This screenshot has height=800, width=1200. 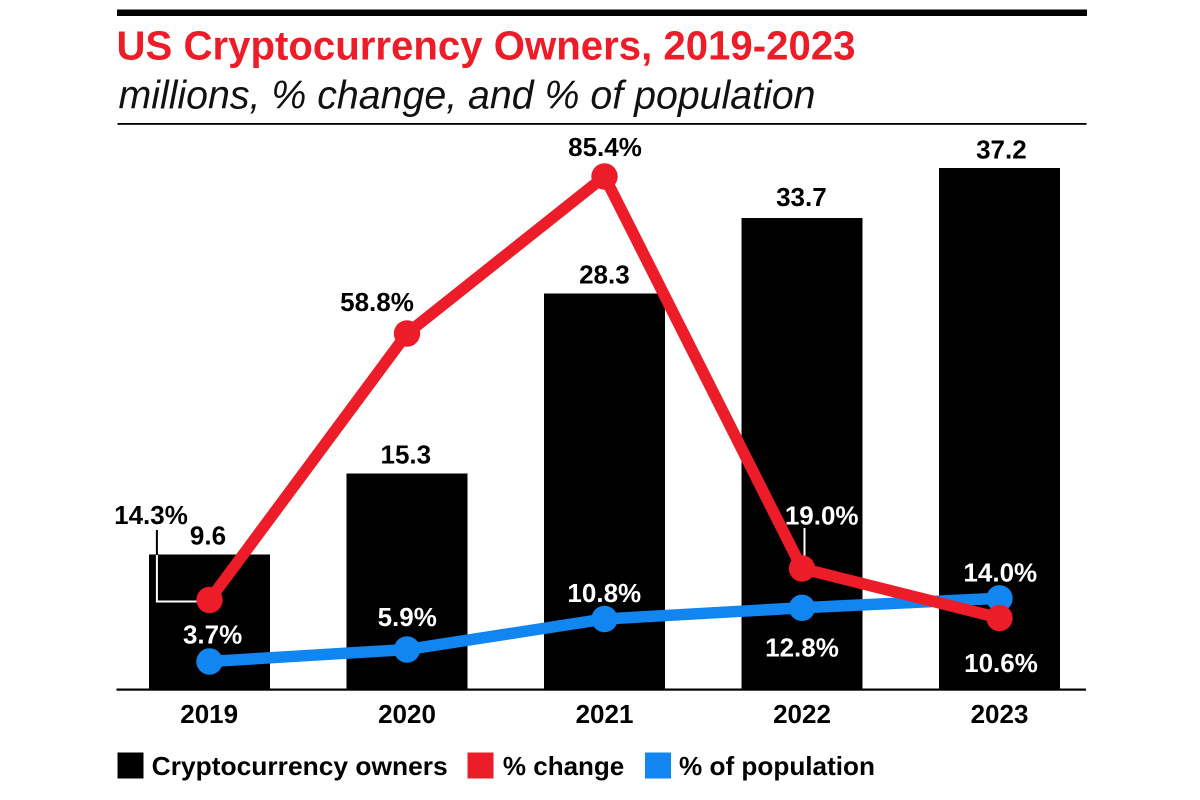 What do you see at coordinates (604, 593) in the screenshot?
I see `svg-text: 10.8%` at bounding box center [604, 593].